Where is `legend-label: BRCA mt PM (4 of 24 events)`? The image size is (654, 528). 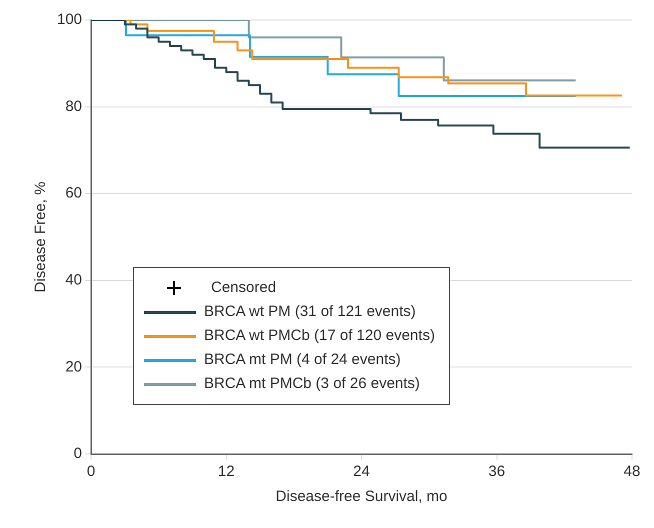 legend-label: BRCA mt PM (4 of 24 events) is located at coordinates (302, 360).